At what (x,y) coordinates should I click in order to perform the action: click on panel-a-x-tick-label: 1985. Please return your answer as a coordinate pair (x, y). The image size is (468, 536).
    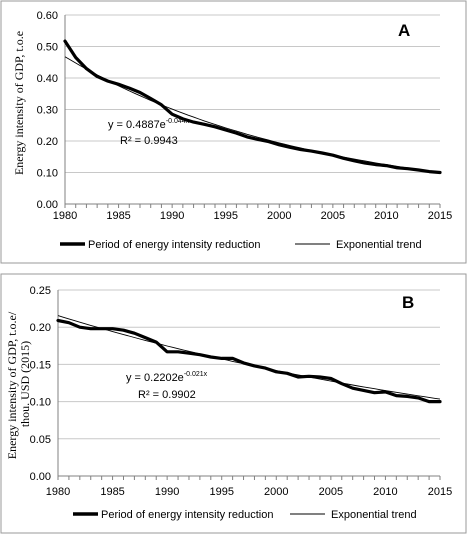
    Looking at the image, I should click on (118, 216).